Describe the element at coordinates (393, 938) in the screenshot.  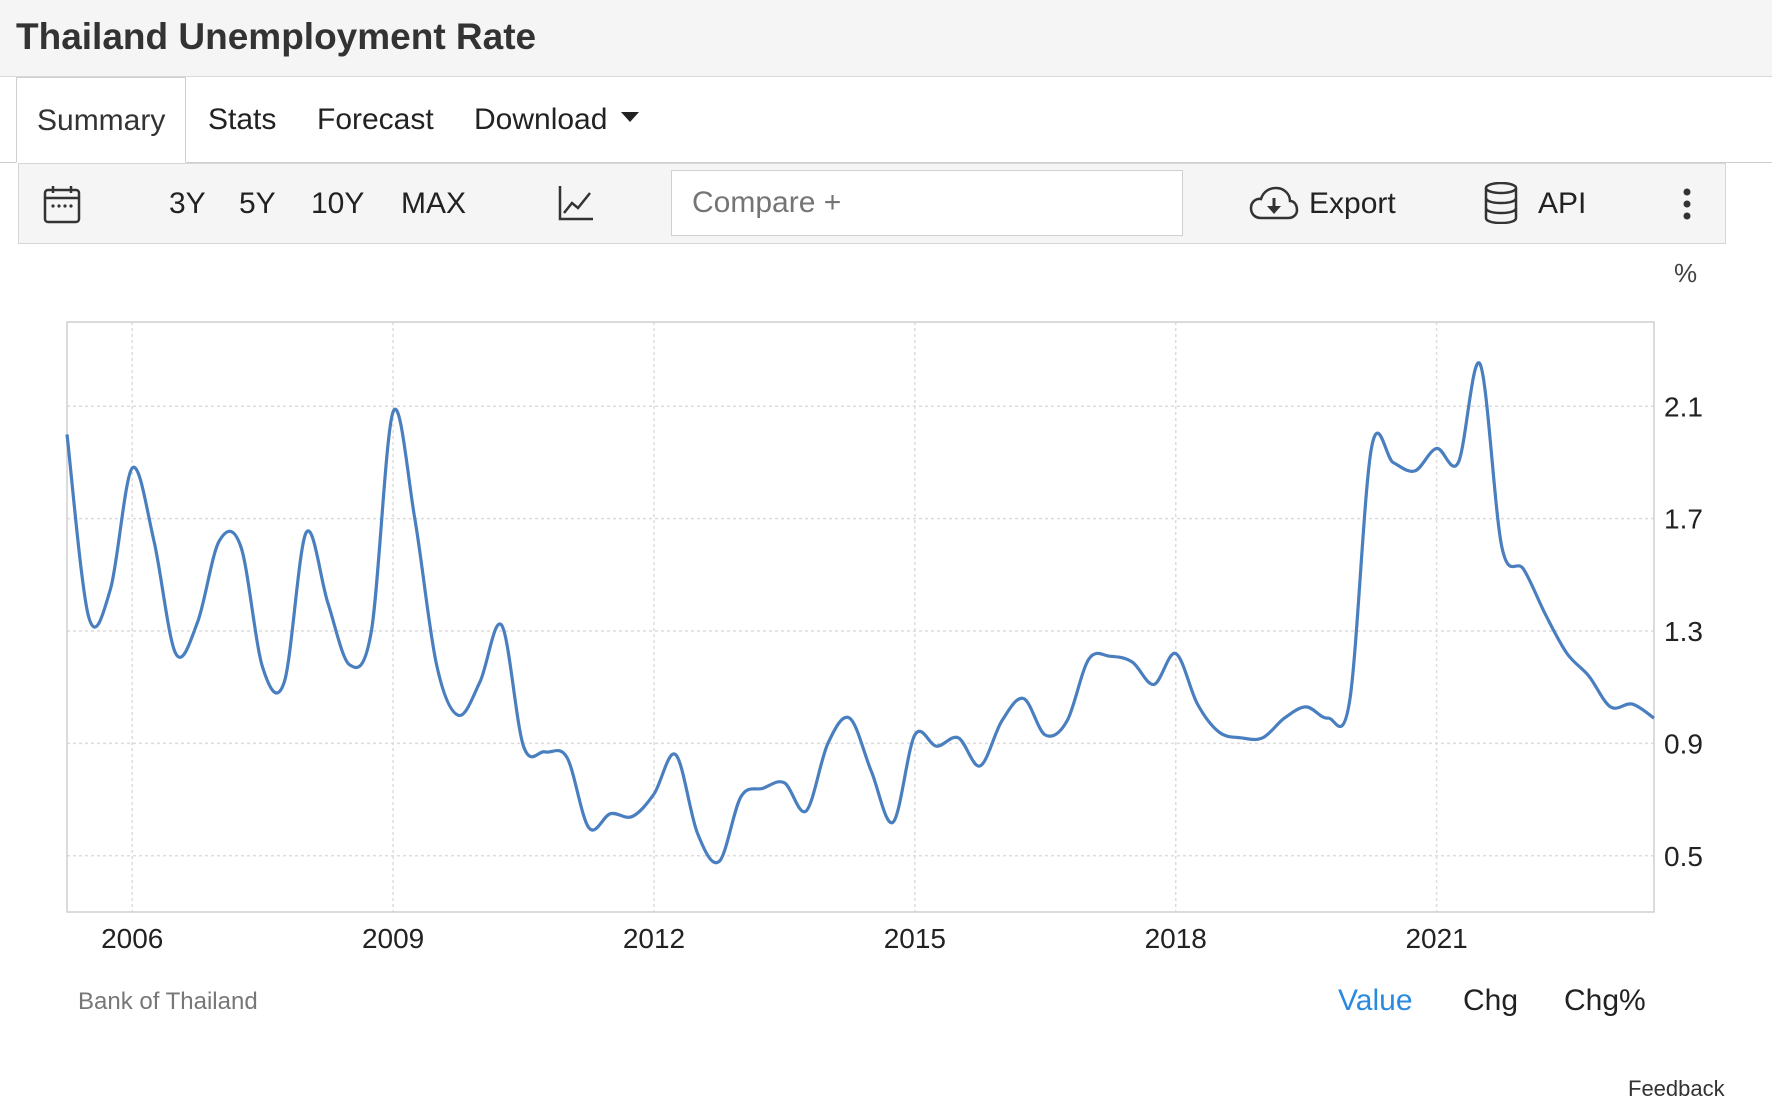
I see `x-tick-label: 2009` at that location.